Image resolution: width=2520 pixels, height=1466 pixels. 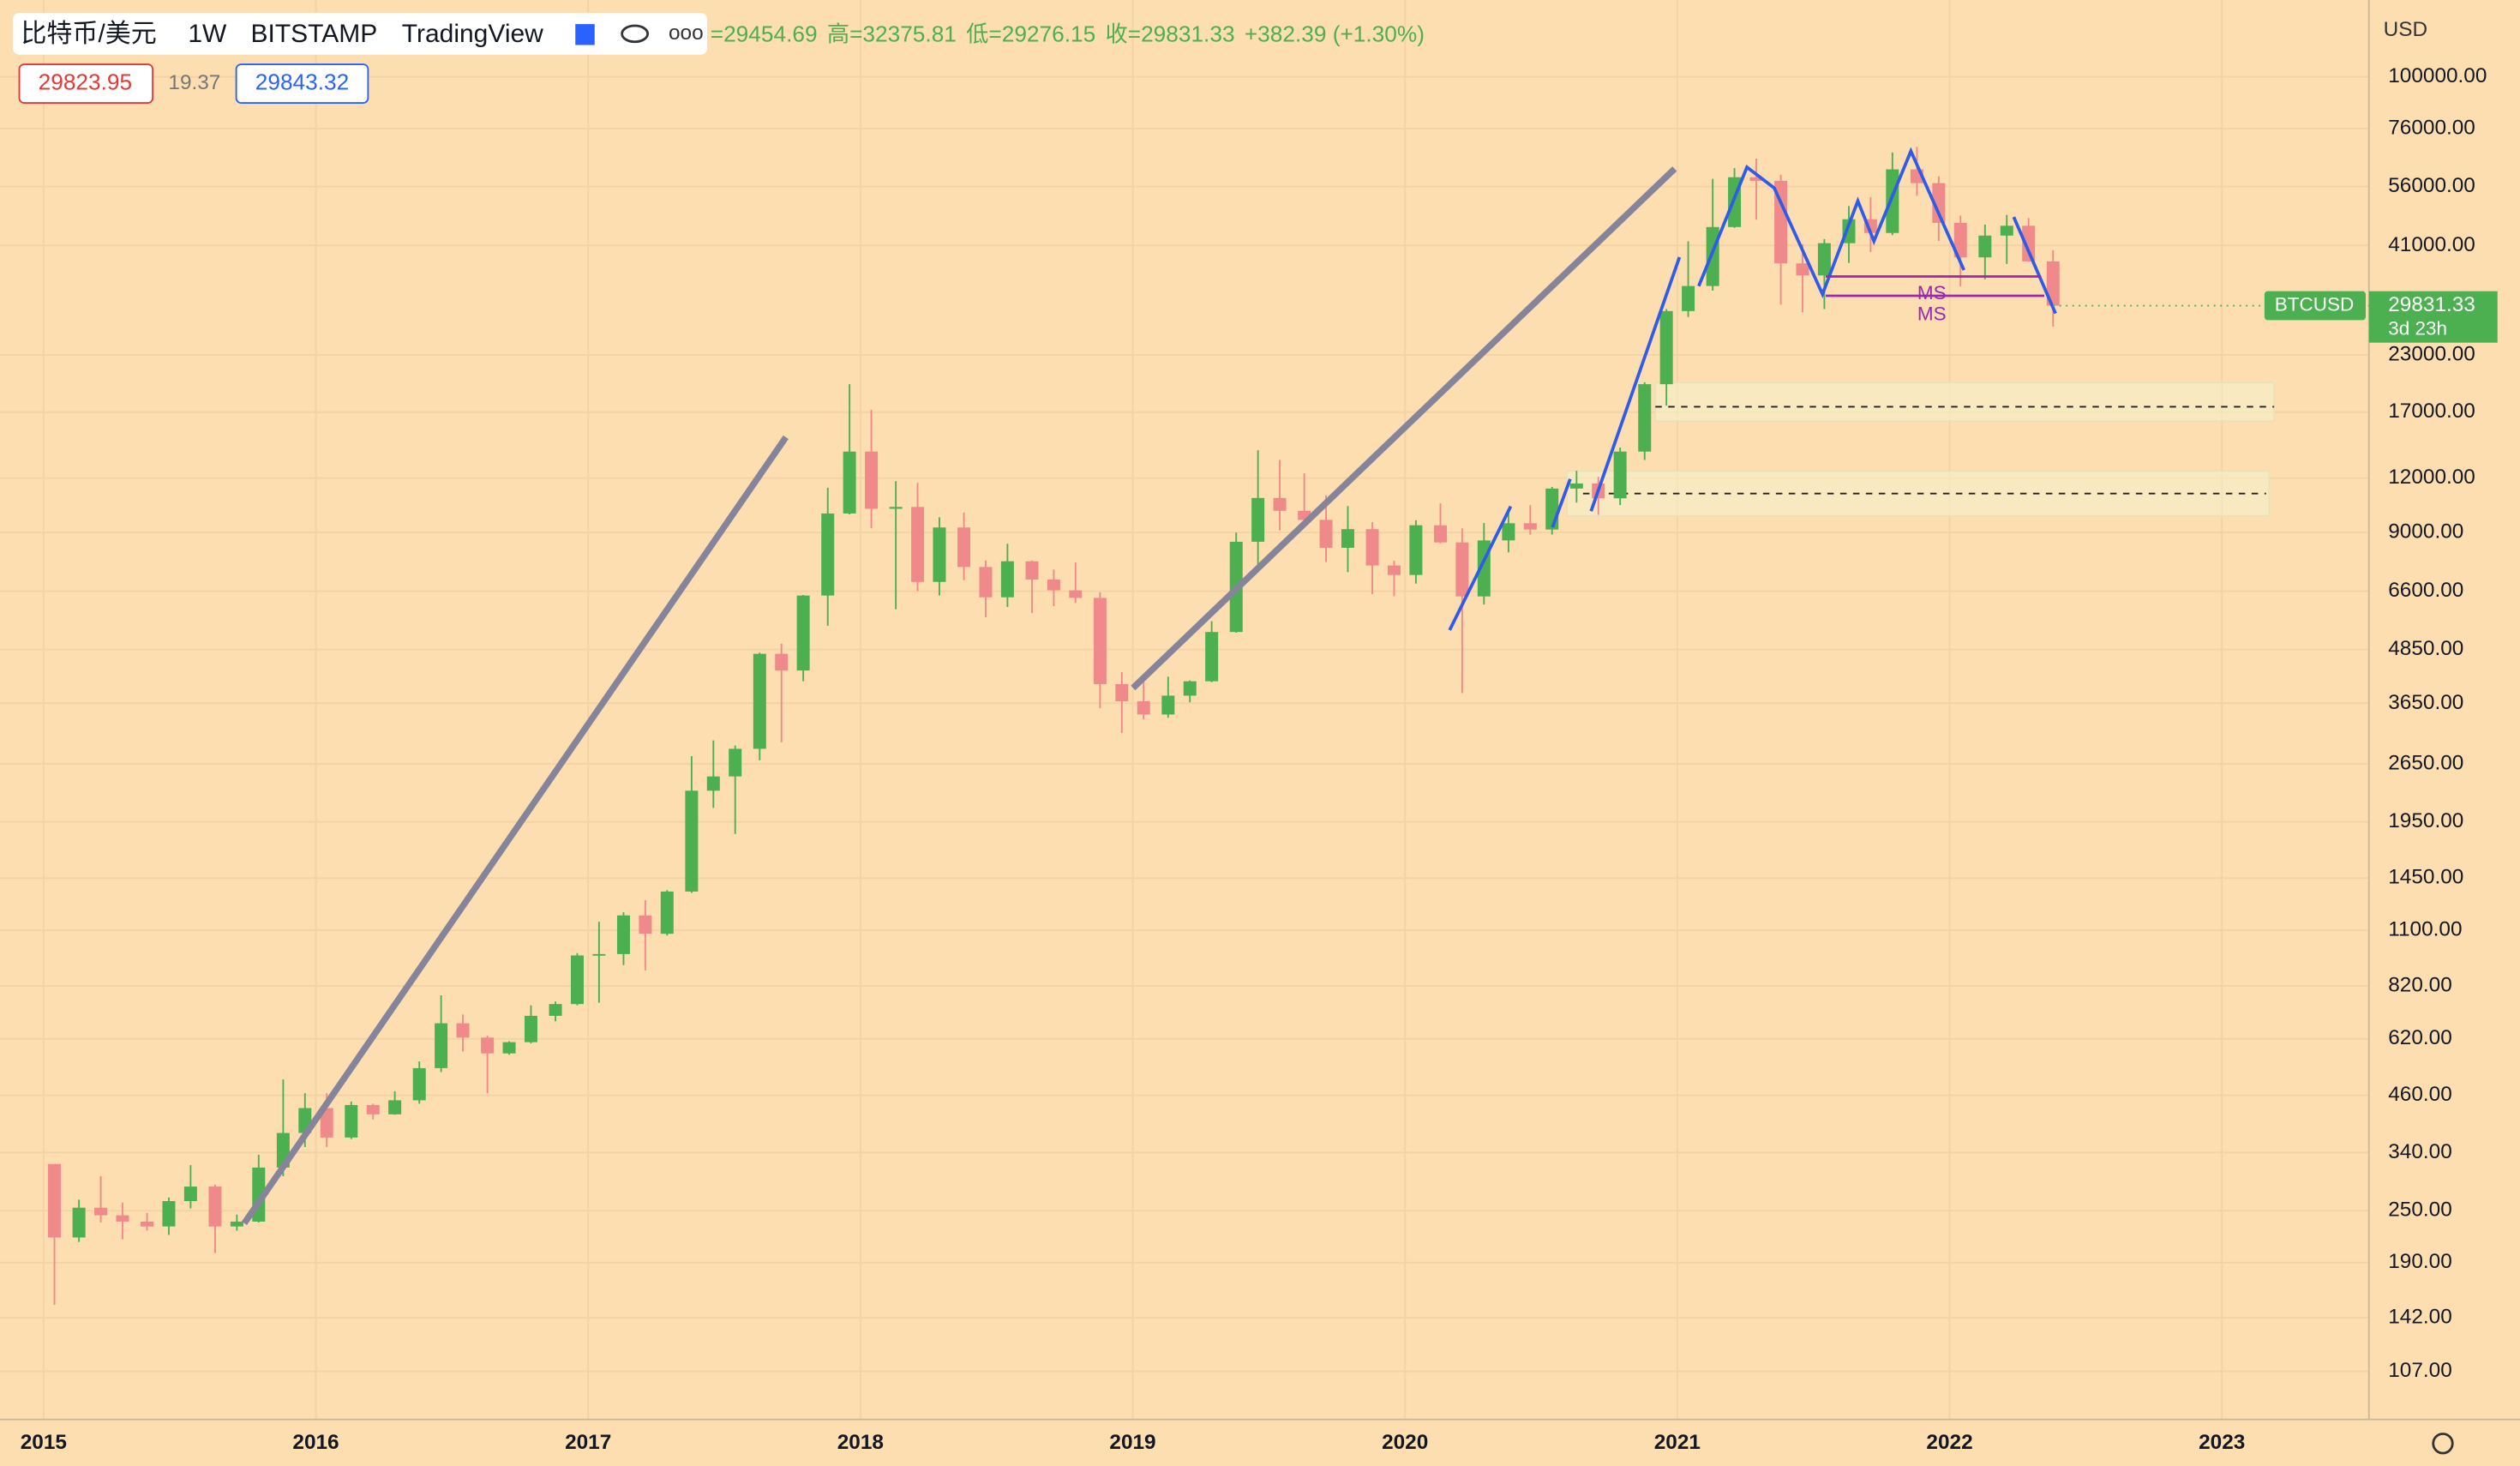 What do you see at coordinates (2420, 1037) in the screenshot?
I see `y-tick-label: 620.00` at bounding box center [2420, 1037].